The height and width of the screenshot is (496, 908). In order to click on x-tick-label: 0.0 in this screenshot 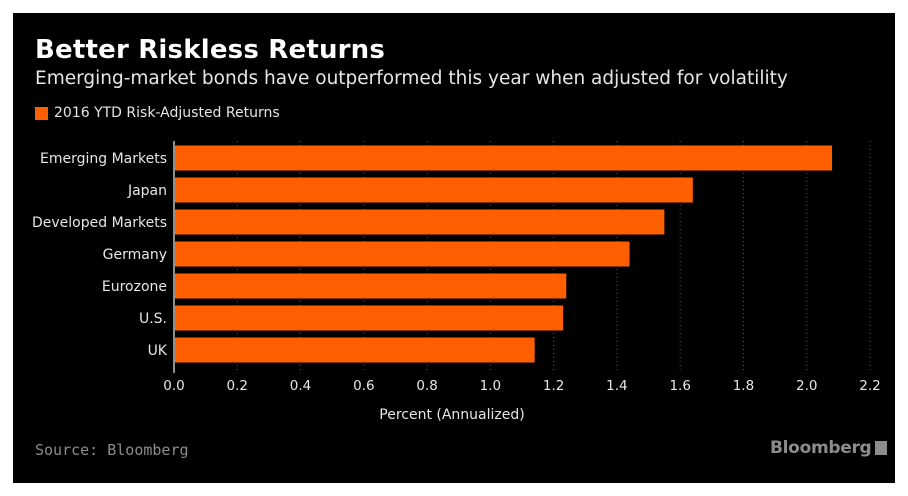, I will do `click(173, 386)`.